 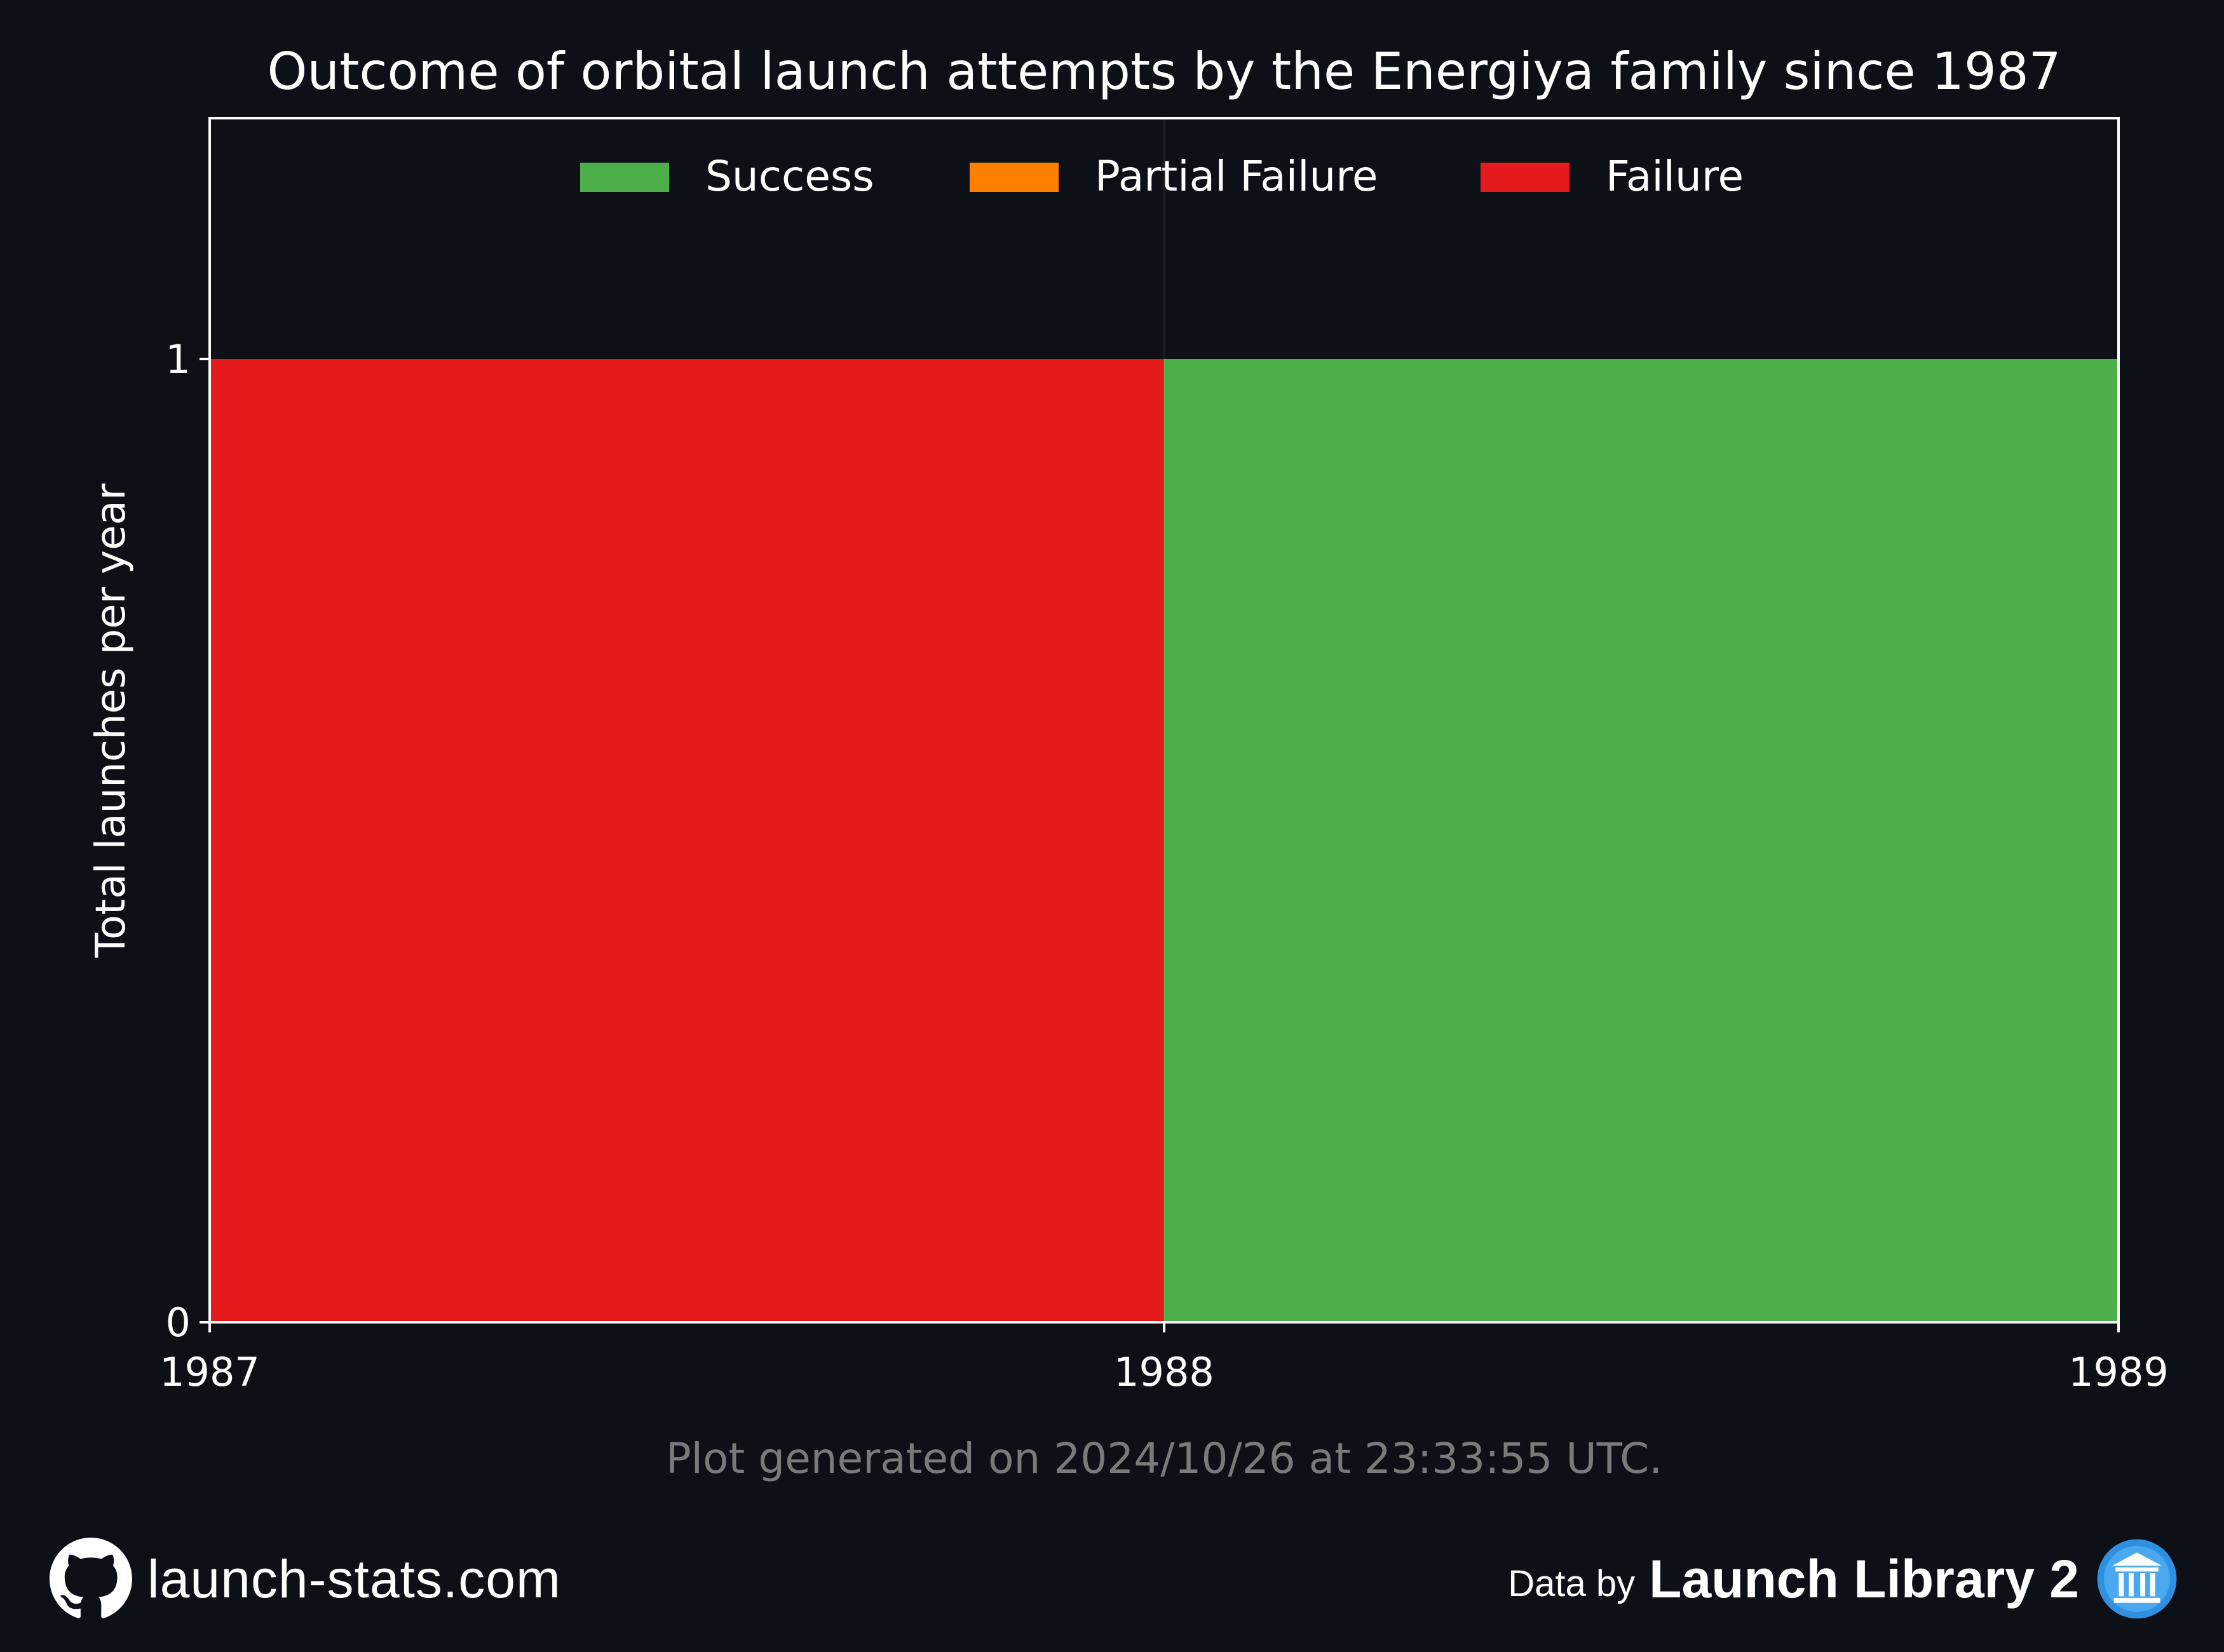 What do you see at coordinates (1675, 177) in the screenshot?
I see `legend-label: Failure` at bounding box center [1675, 177].